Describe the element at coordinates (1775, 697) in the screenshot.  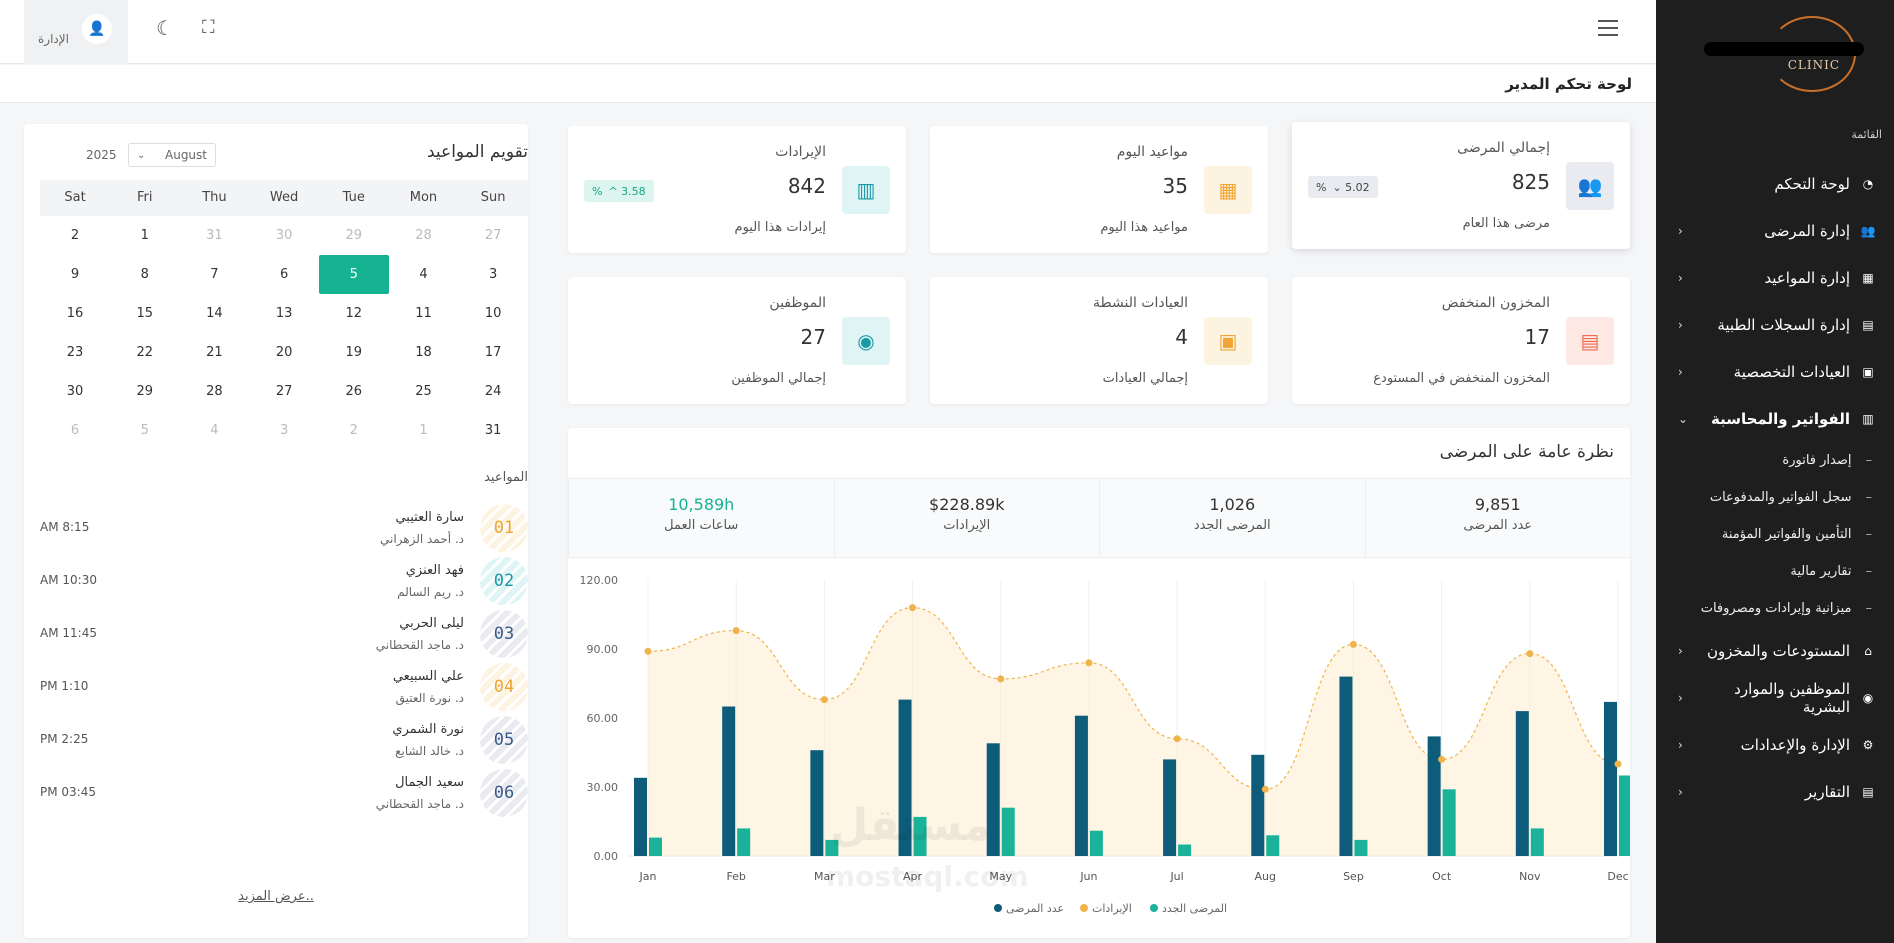
I see `sidebar-item-7: › ◉ الموظفين والموارد البشرية` at that location.